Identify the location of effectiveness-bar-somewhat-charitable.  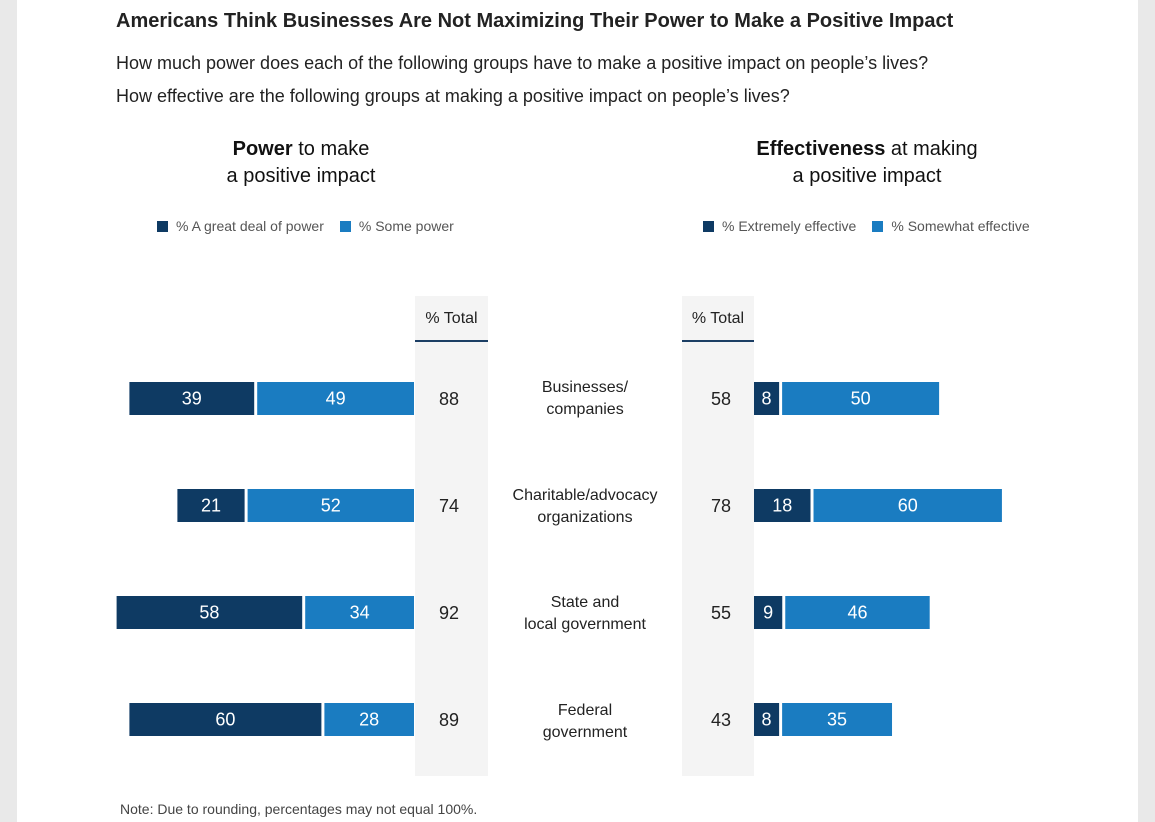
(907, 505).